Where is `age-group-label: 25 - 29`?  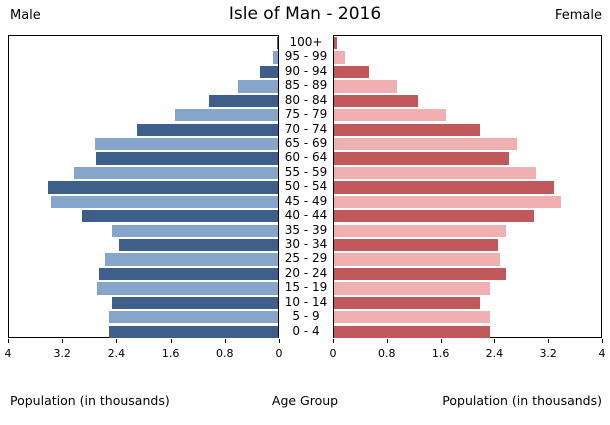
age-group-label: 25 - 29 is located at coordinates (306, 258).